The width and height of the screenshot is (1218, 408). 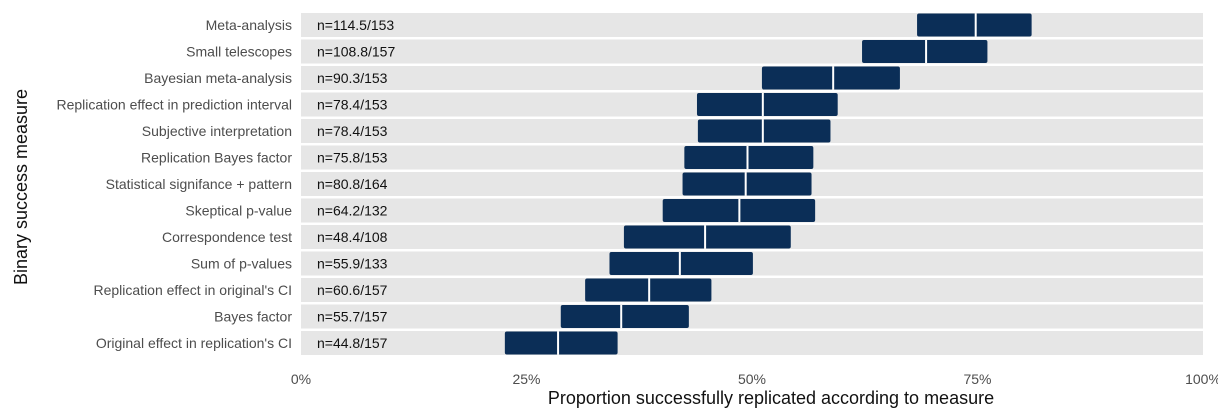 I want to click on y-axis-title: Binary success measure, so click(x=21, y=187).